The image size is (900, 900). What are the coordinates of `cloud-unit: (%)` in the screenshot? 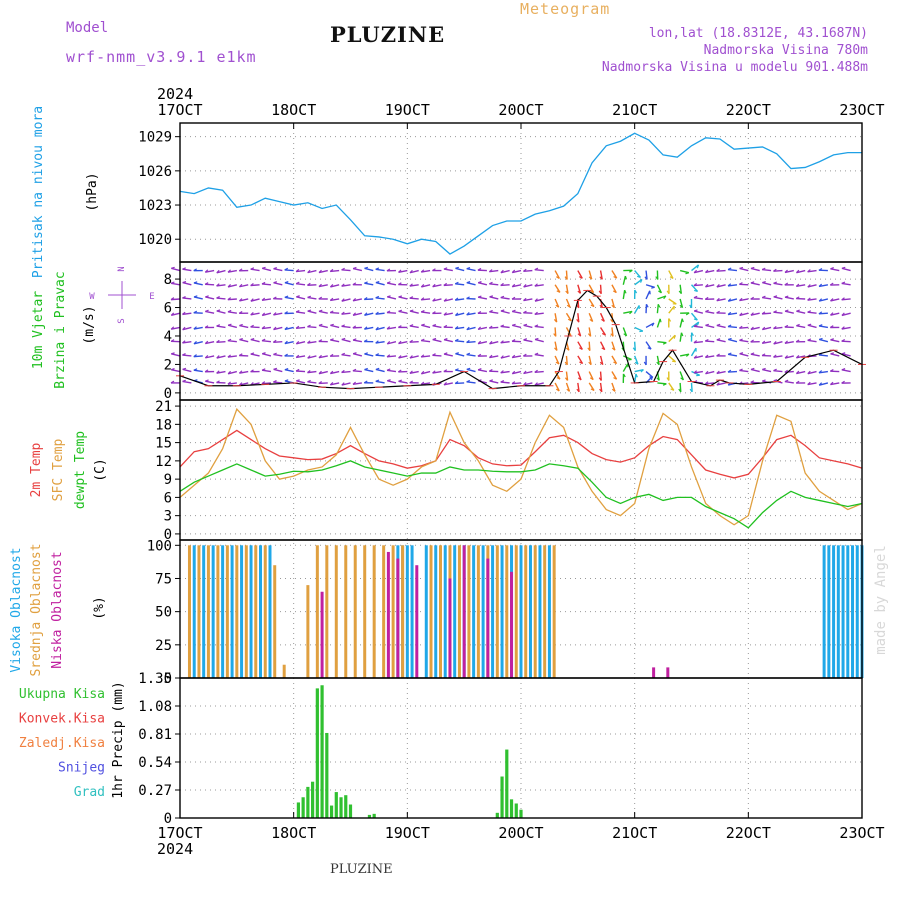 It's located at (99, 607).